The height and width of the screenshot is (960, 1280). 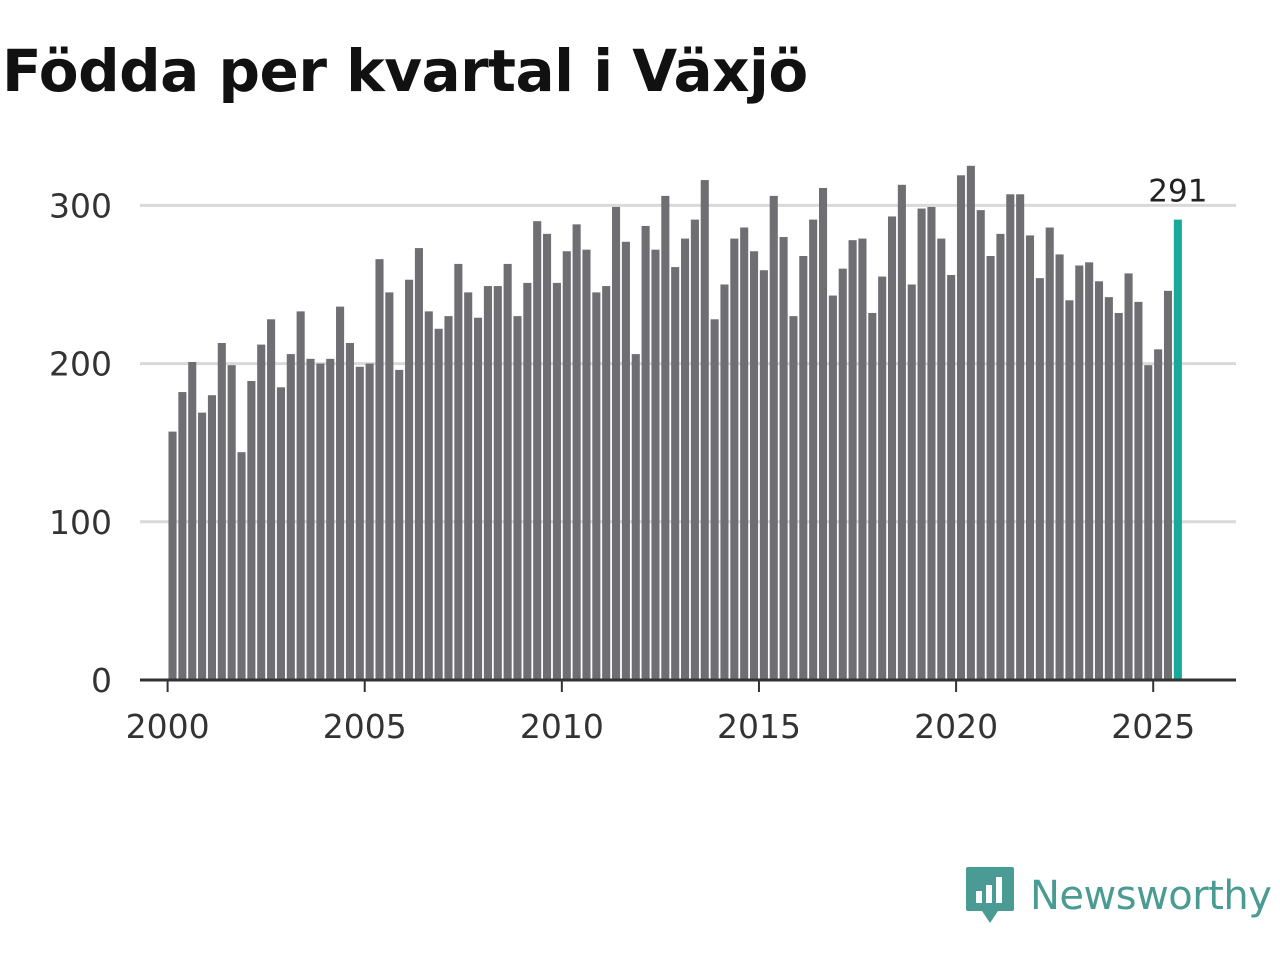 What do you see at coordinates (1177, 192) in the screenshot?
I see `latest-value-label: 291` at bounding box center [1177, 192].